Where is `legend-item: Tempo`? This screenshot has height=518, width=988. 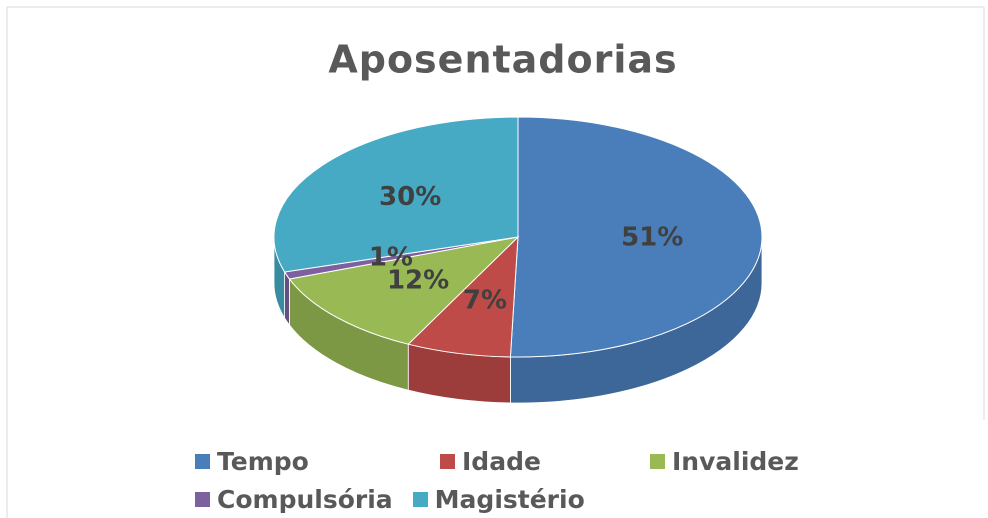
legend-item: Tempo is located at coordinates (307, 461).